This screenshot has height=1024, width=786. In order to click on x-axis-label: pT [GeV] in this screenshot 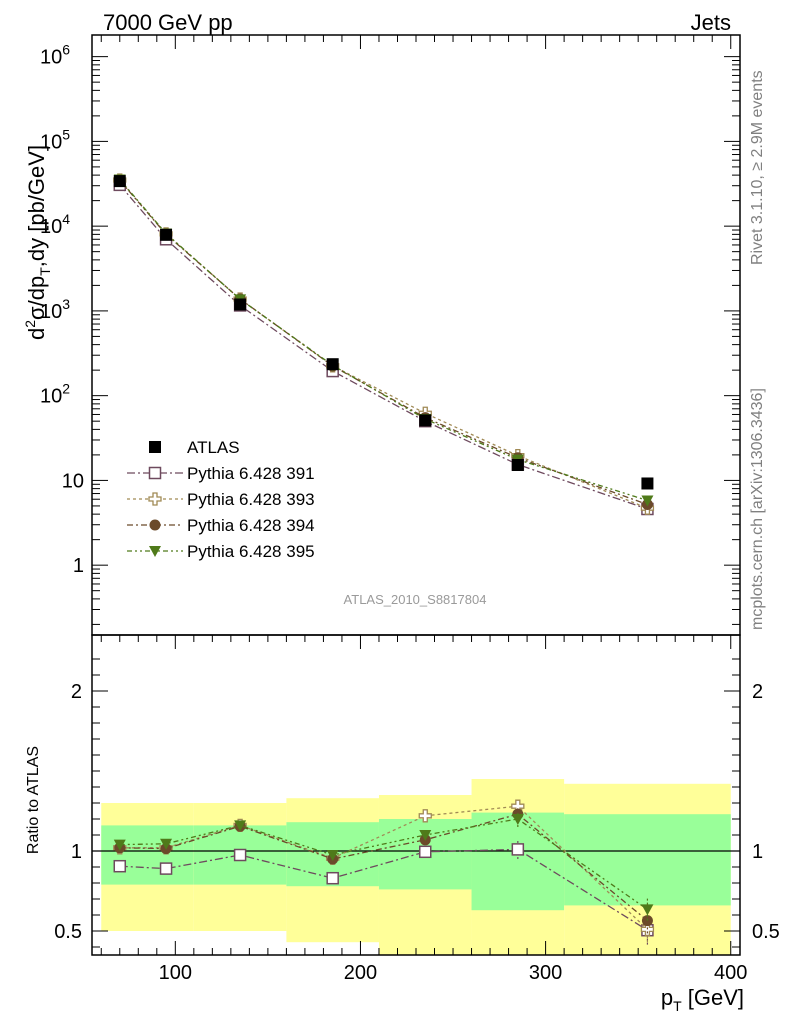, I will do `click(702, 999)`.